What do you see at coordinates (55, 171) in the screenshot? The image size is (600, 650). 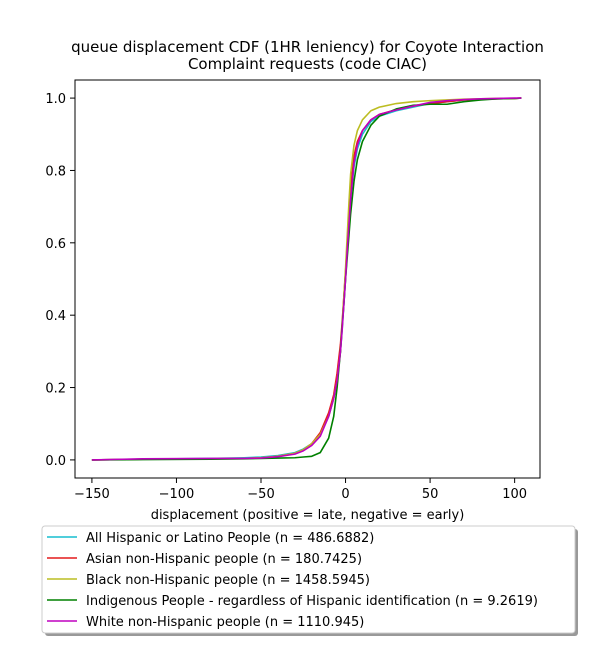 I see `y-tick-label: 0.8` at bounding box center [55, 171].